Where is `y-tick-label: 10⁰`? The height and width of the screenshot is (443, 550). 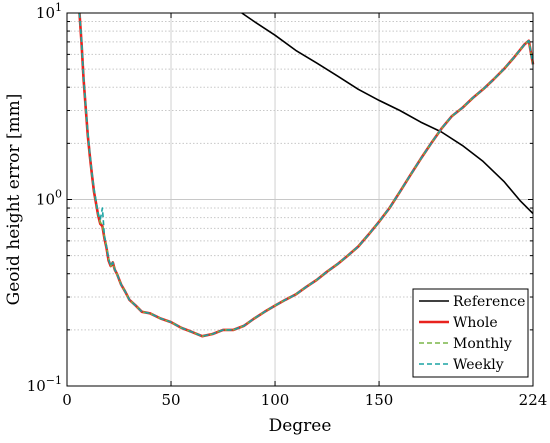 y-tick-label: 10⁰ is located at coordinates (49, 198).